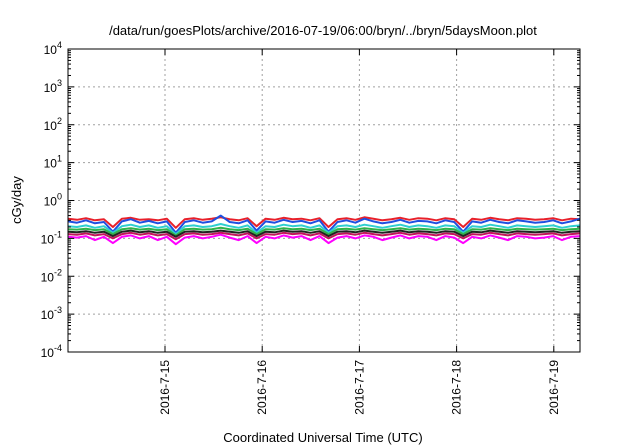 This screenshot has height=448, width=640. Describe the element at coordinates (554, 387) in the screenshot. I see `x-tick-label: 2016-7-19` at that location.